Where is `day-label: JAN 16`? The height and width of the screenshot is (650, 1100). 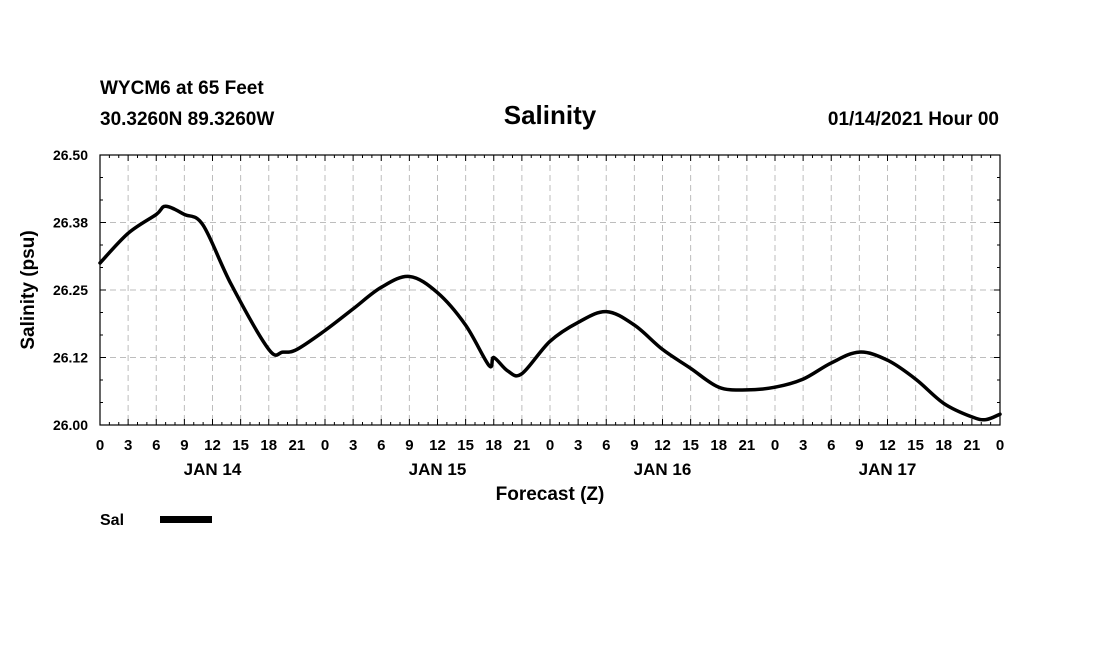
day-label: JAN 16 is located at coordinates (663, 469).